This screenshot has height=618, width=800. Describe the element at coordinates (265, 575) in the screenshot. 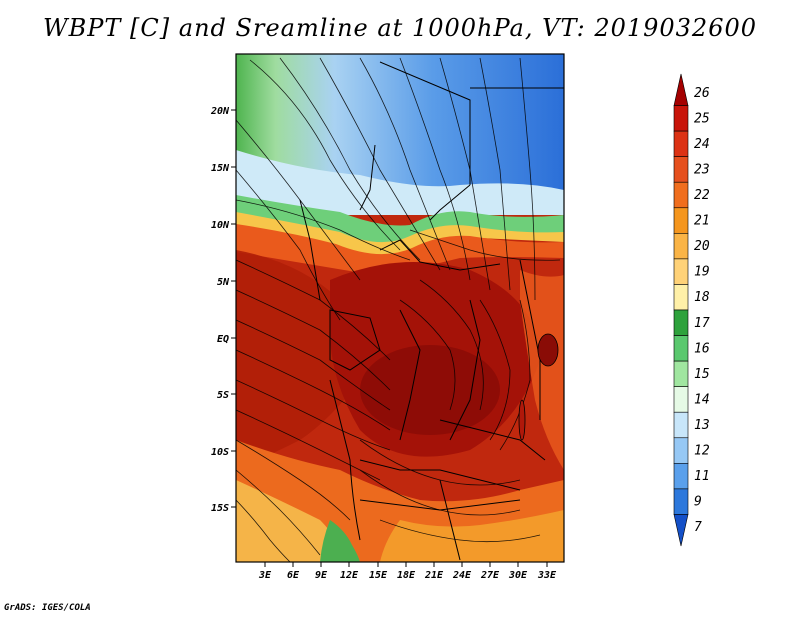

I see `lon-label: 3E` at that location.